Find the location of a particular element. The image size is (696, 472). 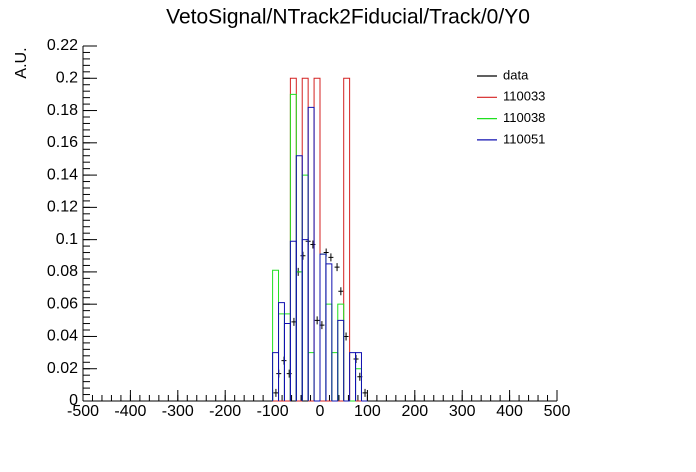

x-tick-label: -200 is located at coordinates (225, 411).